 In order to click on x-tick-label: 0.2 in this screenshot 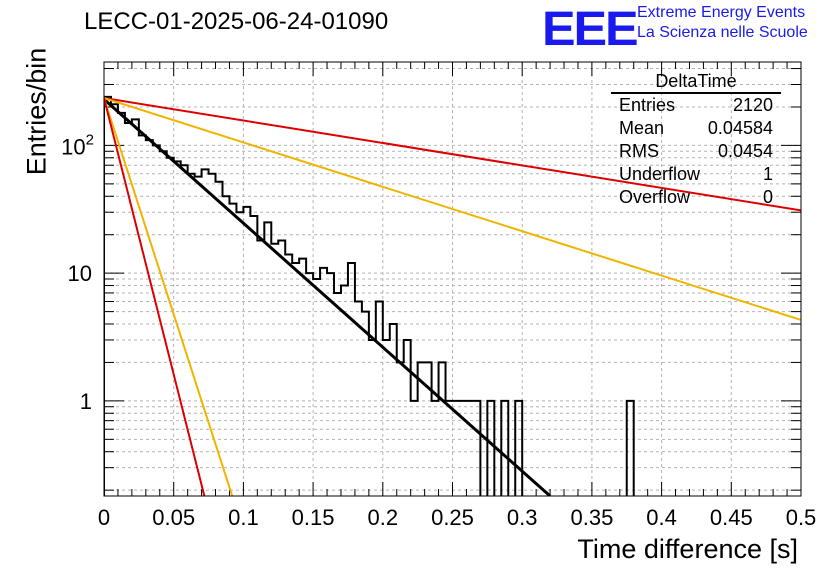, I will do `click(383, 517)`.